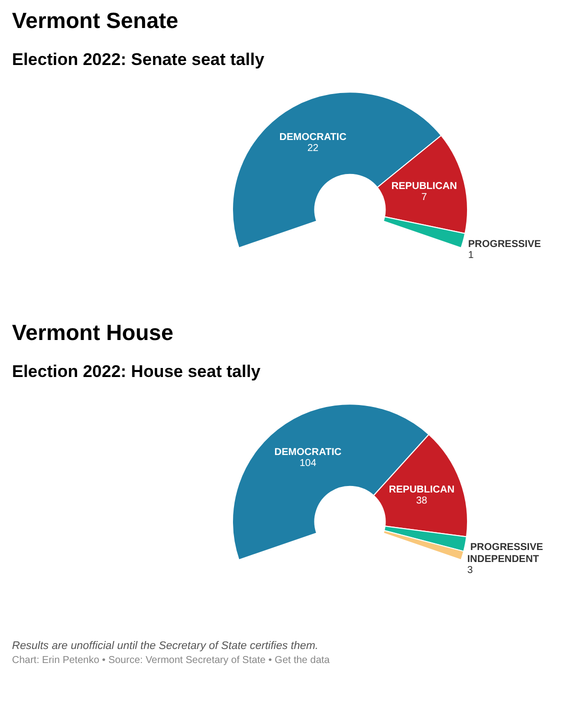 This screenshot has height=702, width=562. I want to click on data-label: 1, so click(471, 255).